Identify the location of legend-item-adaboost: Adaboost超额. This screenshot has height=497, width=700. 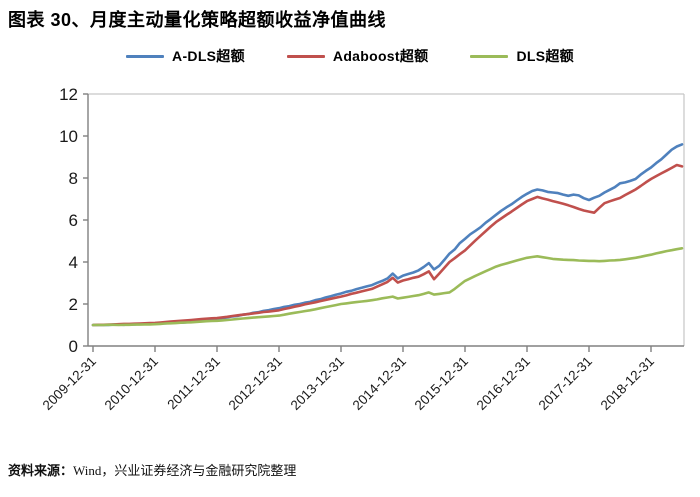
(357, 56).